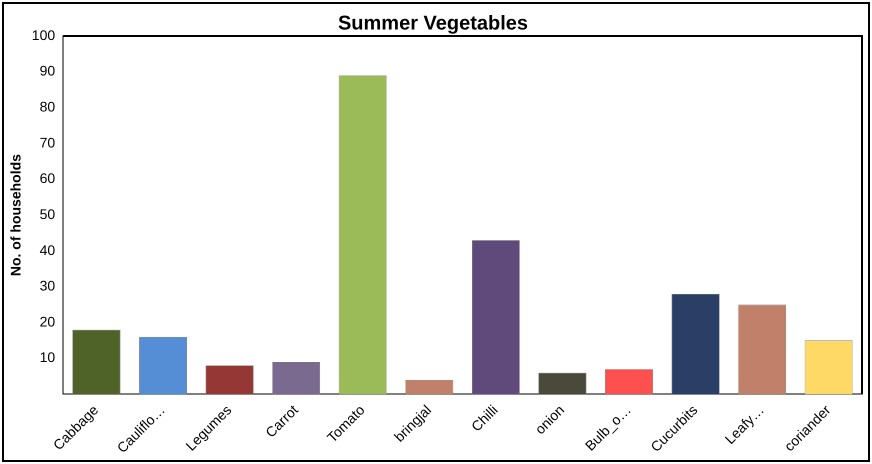  I want to click on y-tick-label: 30, so click(48, 286).